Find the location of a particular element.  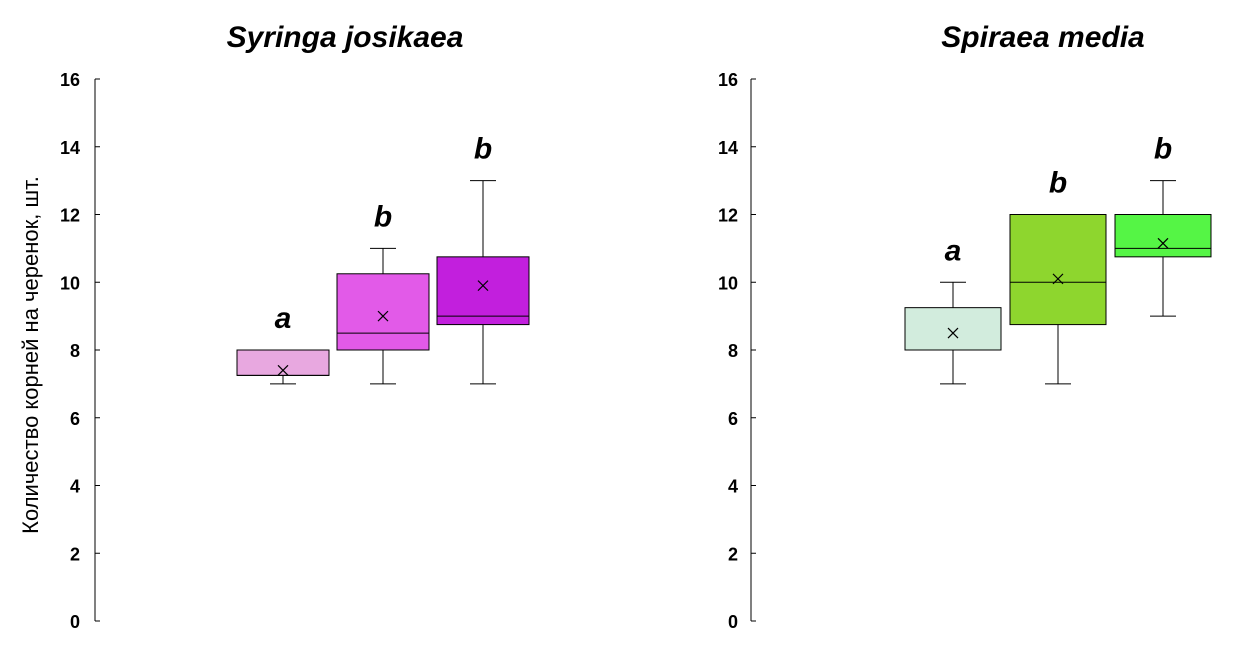

chart-title: Spiraea media is located at coordinates (1042, 37).